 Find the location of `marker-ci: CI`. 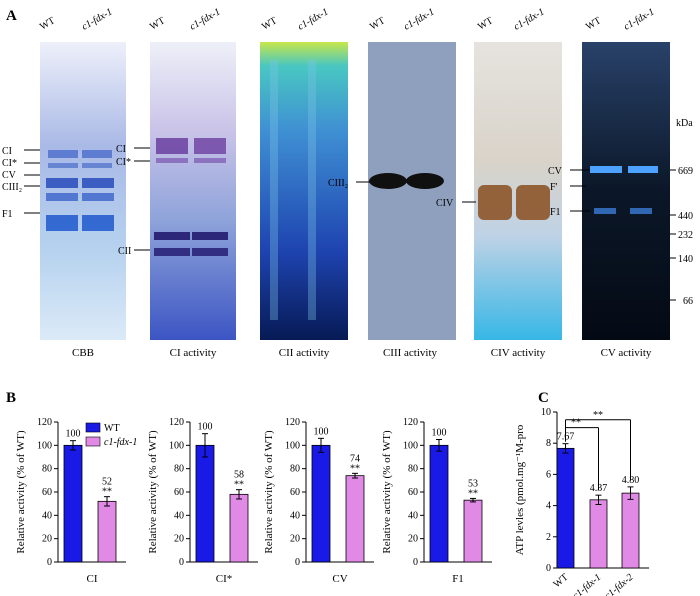

marker-ci: CI is located at coordinates (121, 149).